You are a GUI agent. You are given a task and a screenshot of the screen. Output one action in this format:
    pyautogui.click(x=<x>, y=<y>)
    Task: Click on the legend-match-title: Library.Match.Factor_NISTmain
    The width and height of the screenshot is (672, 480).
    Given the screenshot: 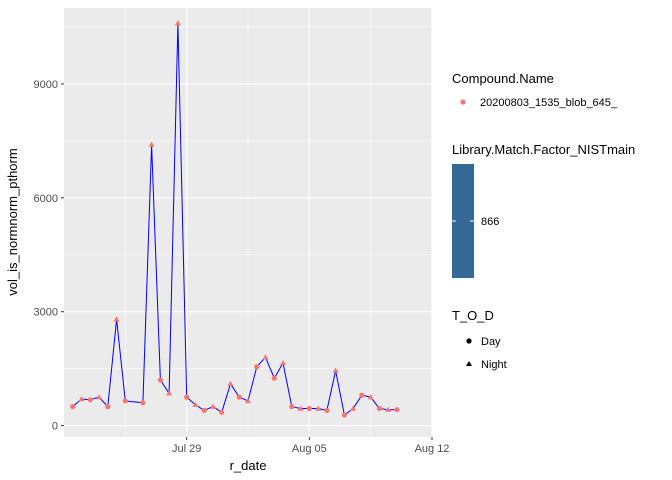 What is the action you would take?
    pyautogui.click(x=543, y=149)
    